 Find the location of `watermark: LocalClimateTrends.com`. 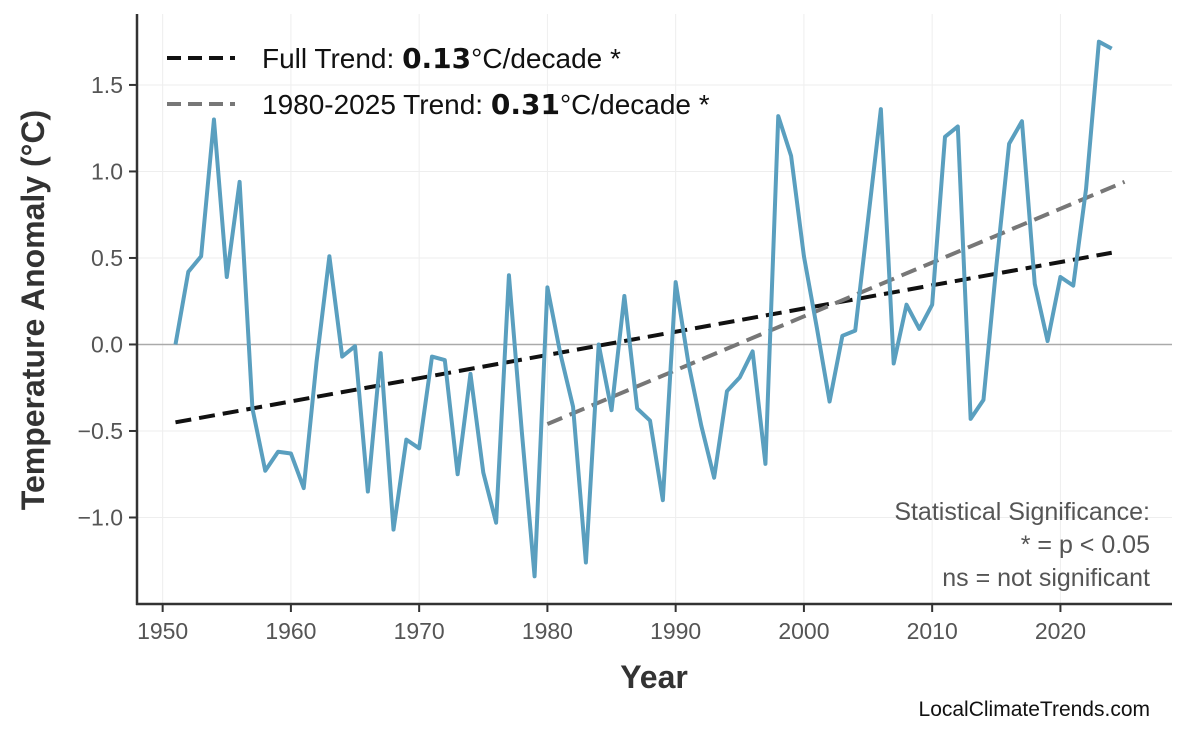

watermark: LocalClimateTrends.com is located at coordinates (1034, 709).